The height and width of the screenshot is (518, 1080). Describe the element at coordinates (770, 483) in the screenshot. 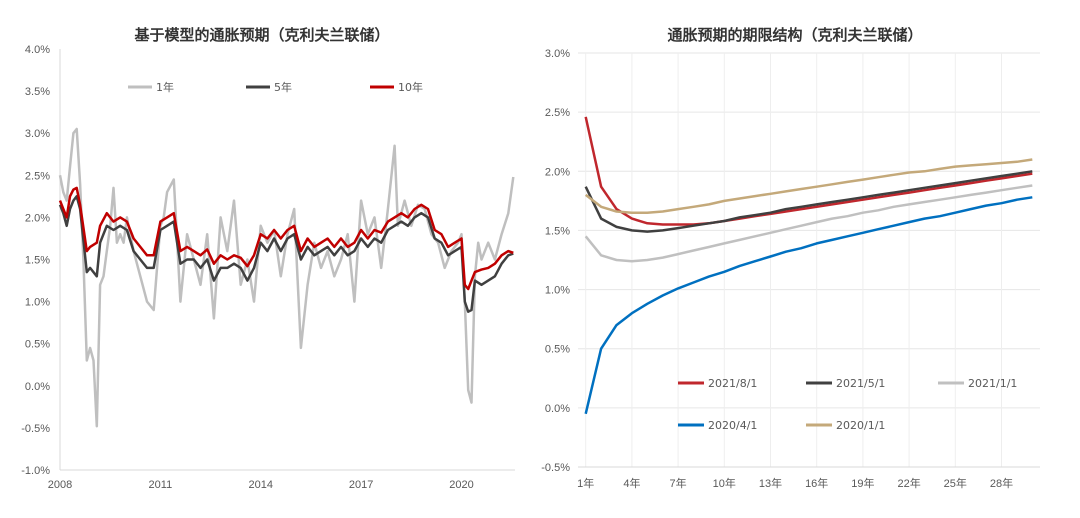

I see `right-x-tick-label: 13年` at that location.